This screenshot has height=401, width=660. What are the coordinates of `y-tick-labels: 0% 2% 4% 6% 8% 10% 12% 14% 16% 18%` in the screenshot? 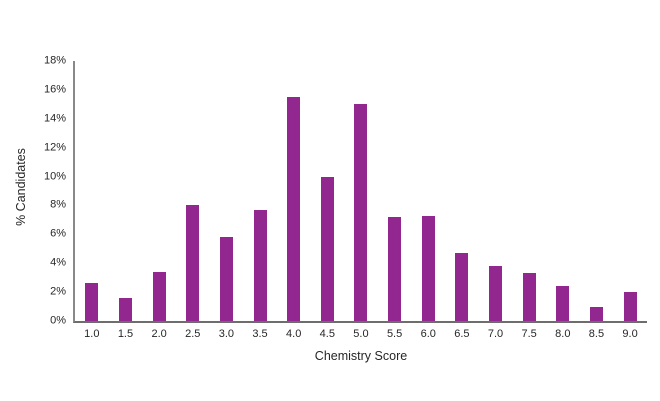 It's located at (45, 190).